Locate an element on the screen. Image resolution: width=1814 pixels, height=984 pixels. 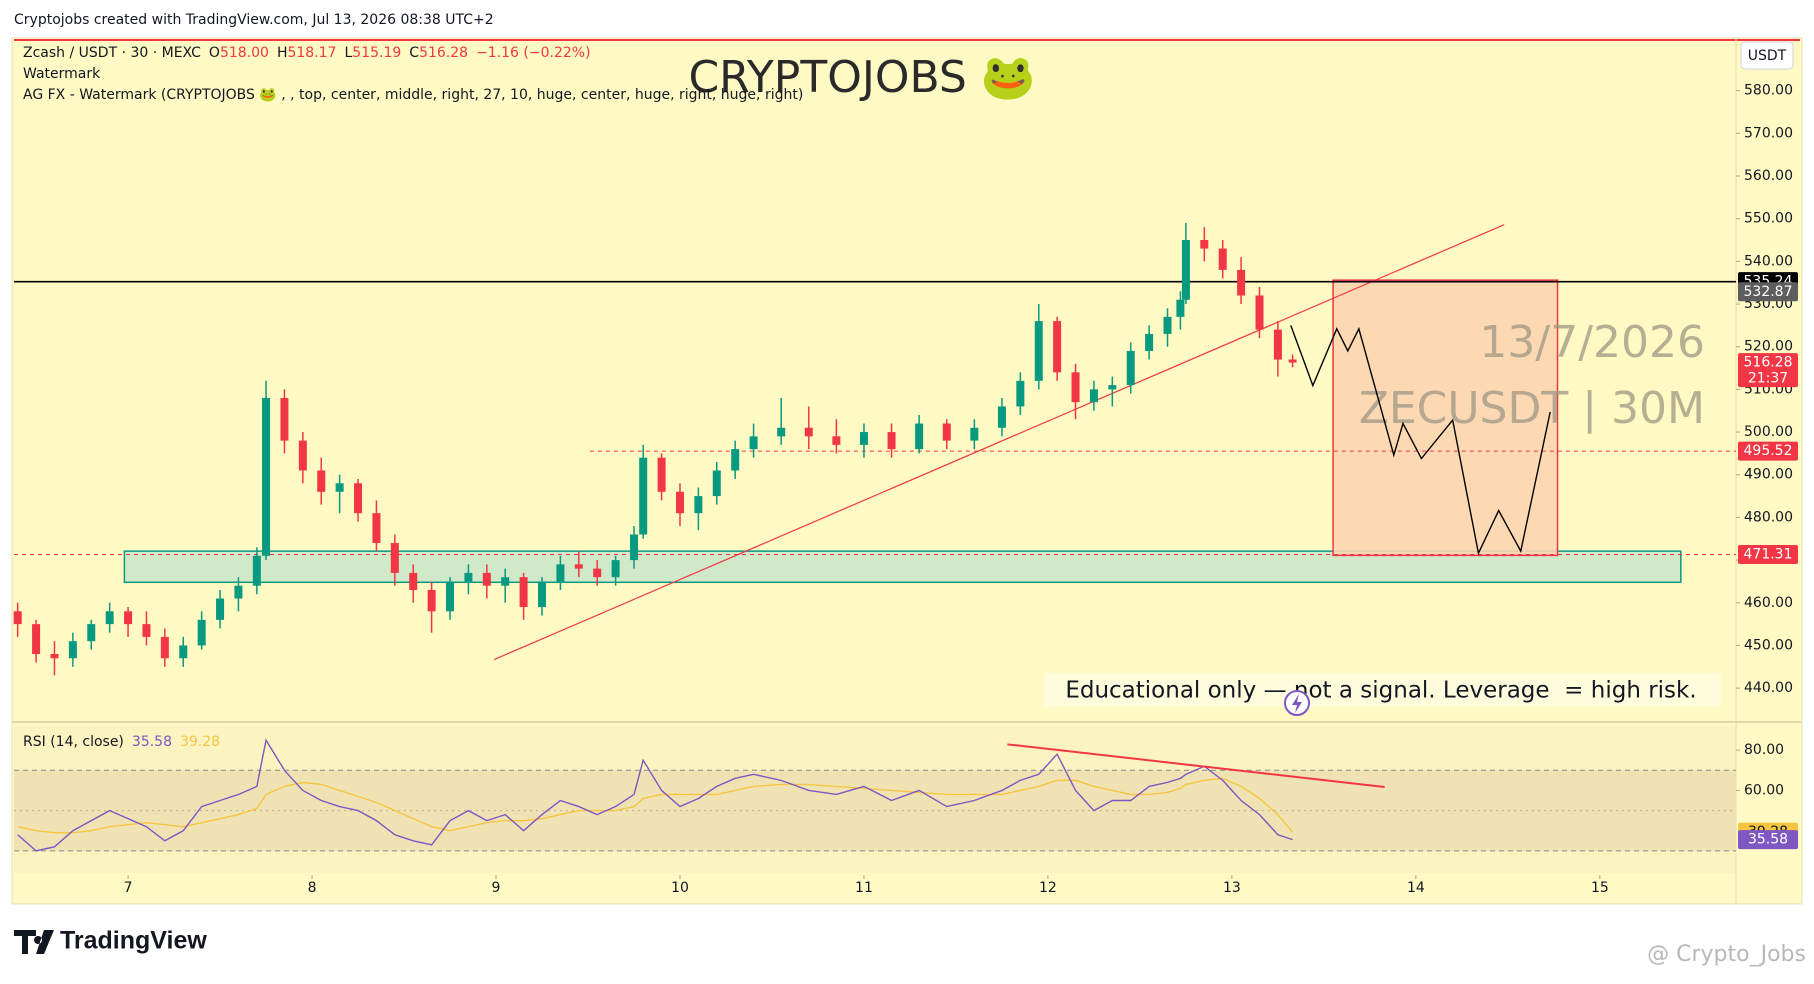
watermark-date: 13/7/2026 is located at coordinates (1592, 342).